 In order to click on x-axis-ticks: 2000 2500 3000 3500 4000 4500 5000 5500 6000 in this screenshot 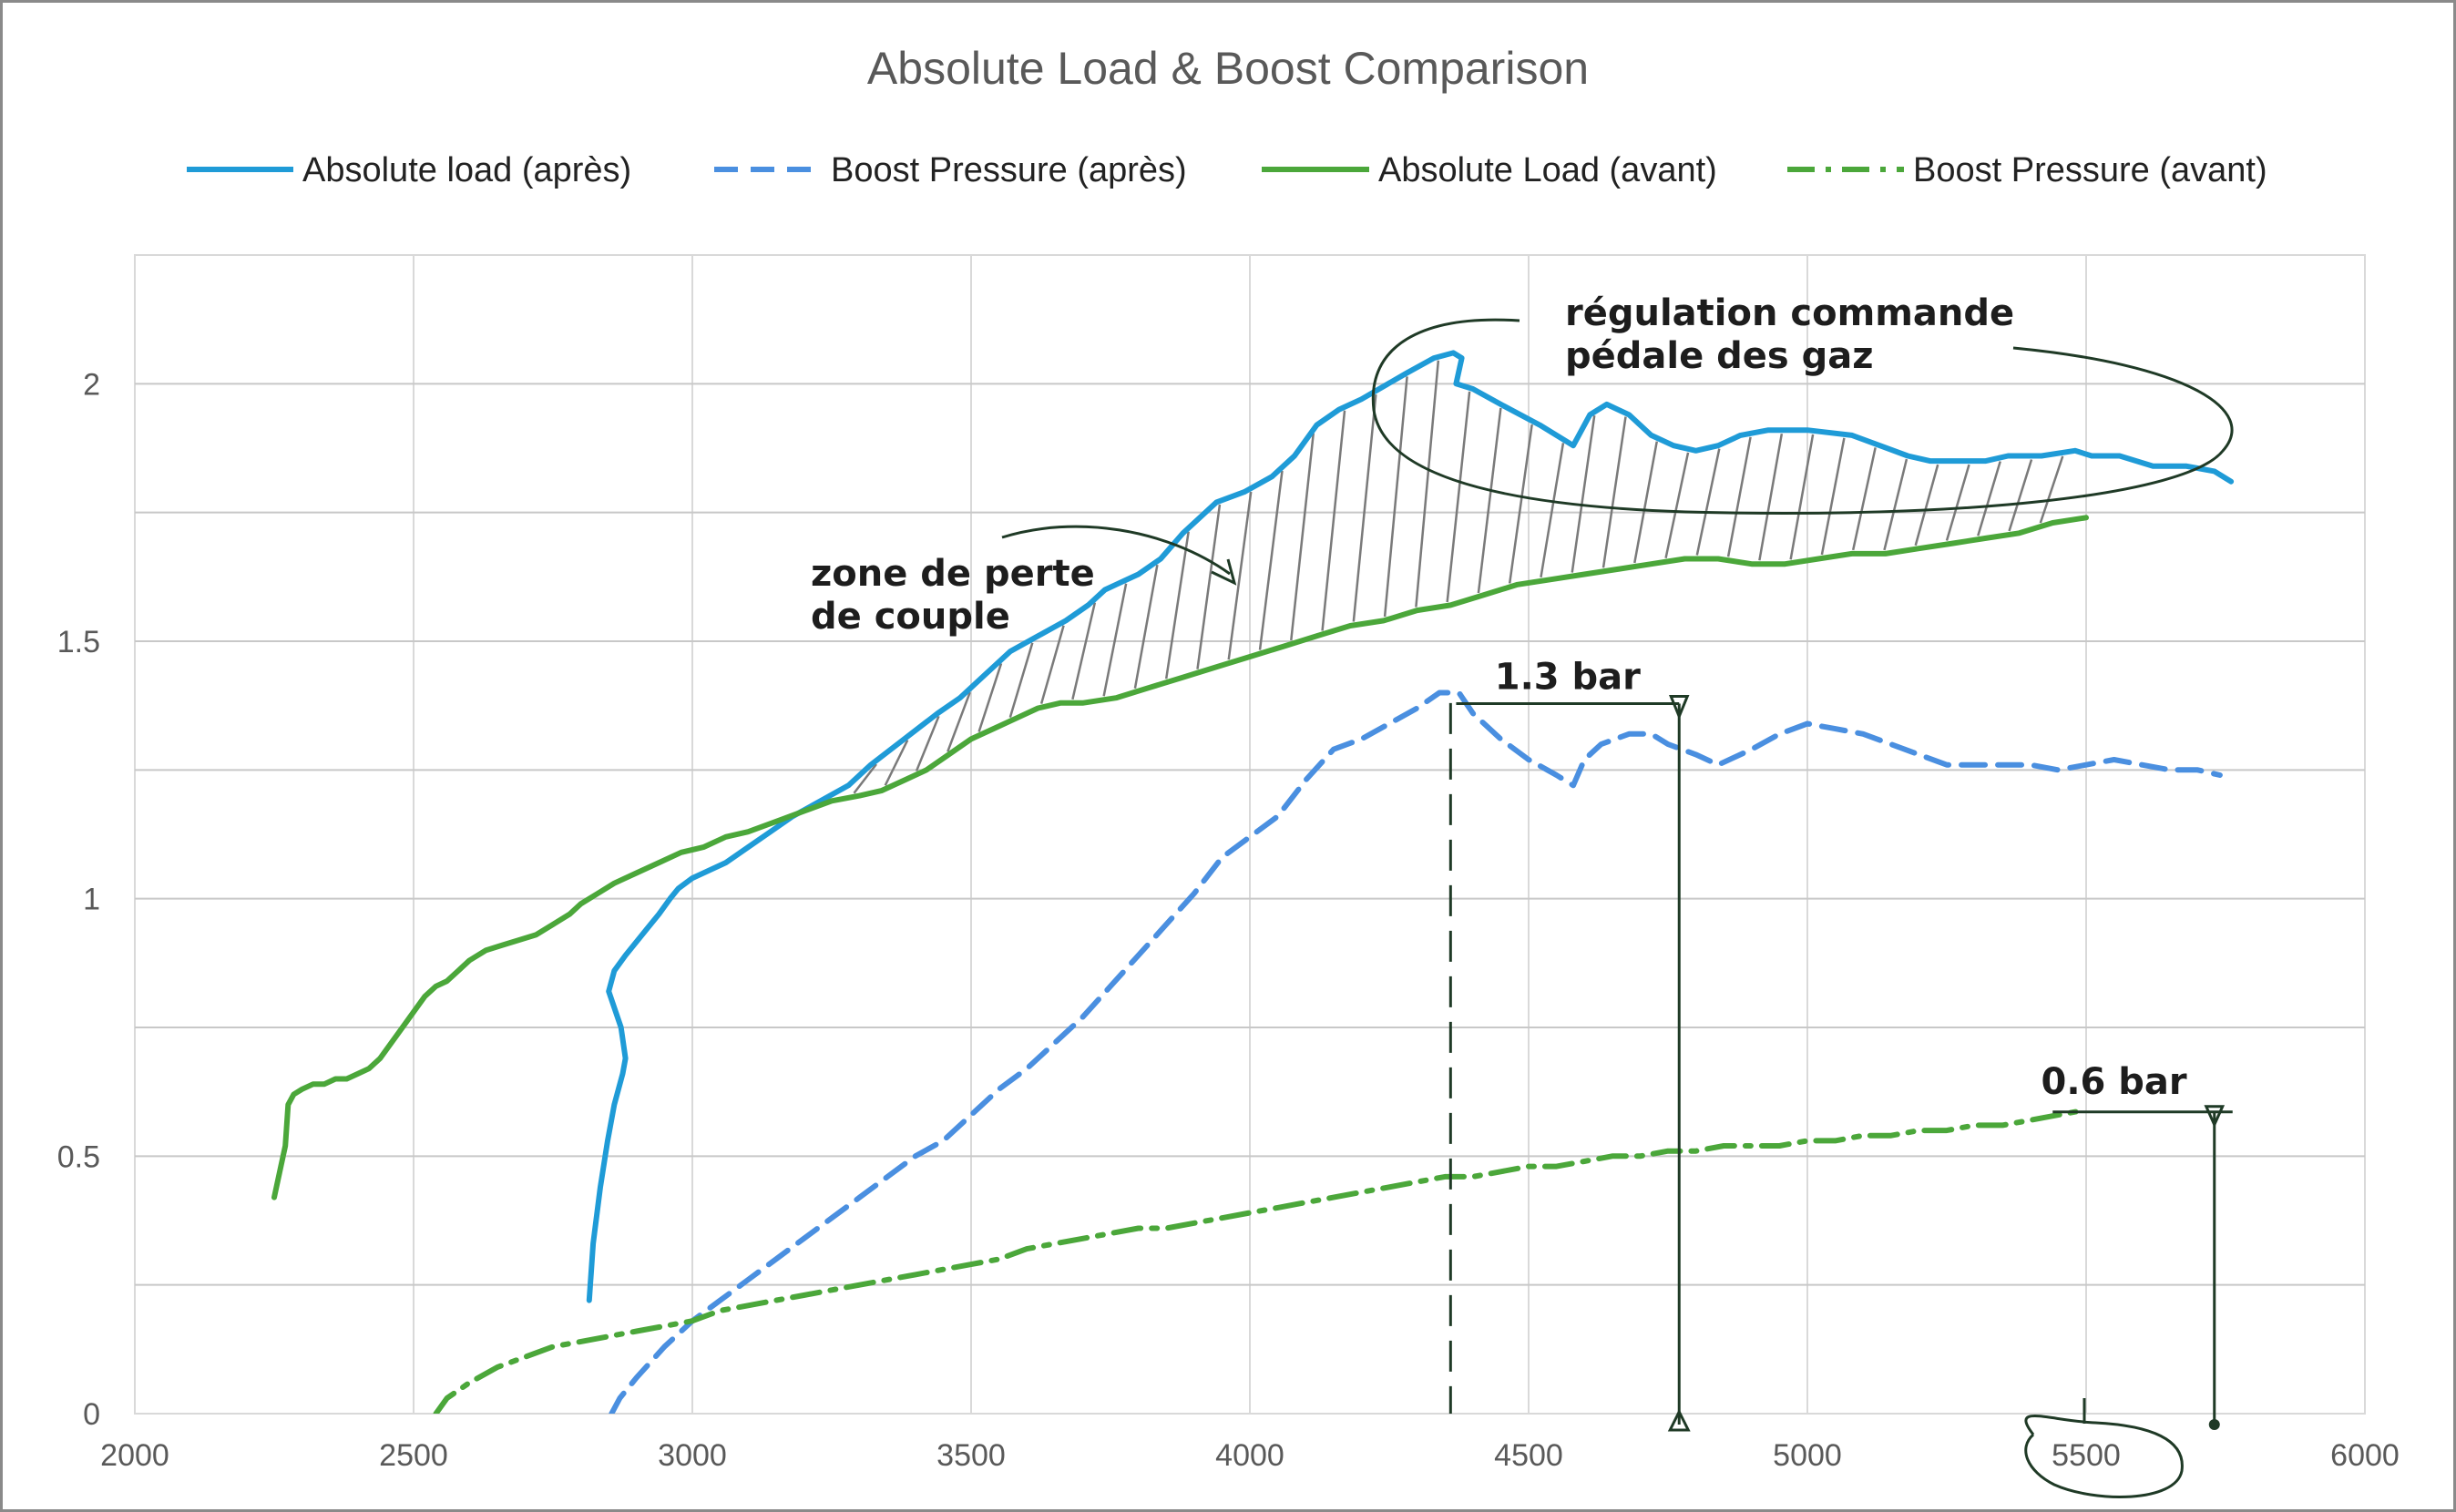, I will do `click(1250, 1455)`.